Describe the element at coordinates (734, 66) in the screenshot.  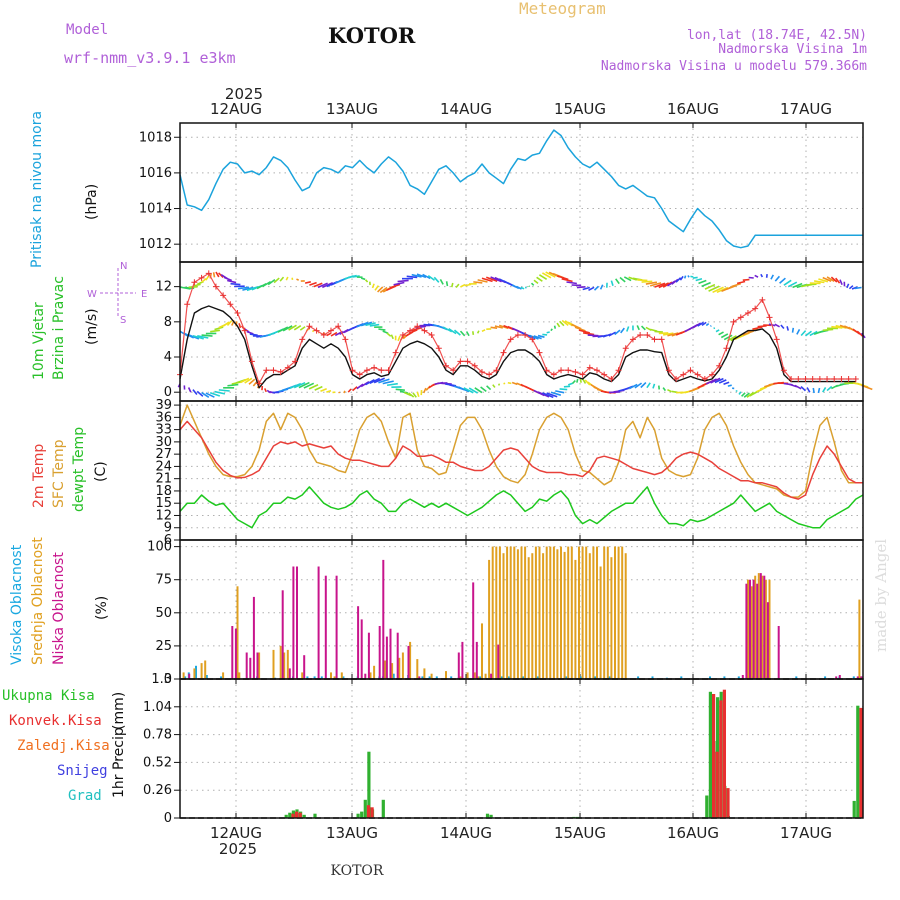
I see `model-elevation-label: Nadmorska Visina u modelu 579.366m` at that location.